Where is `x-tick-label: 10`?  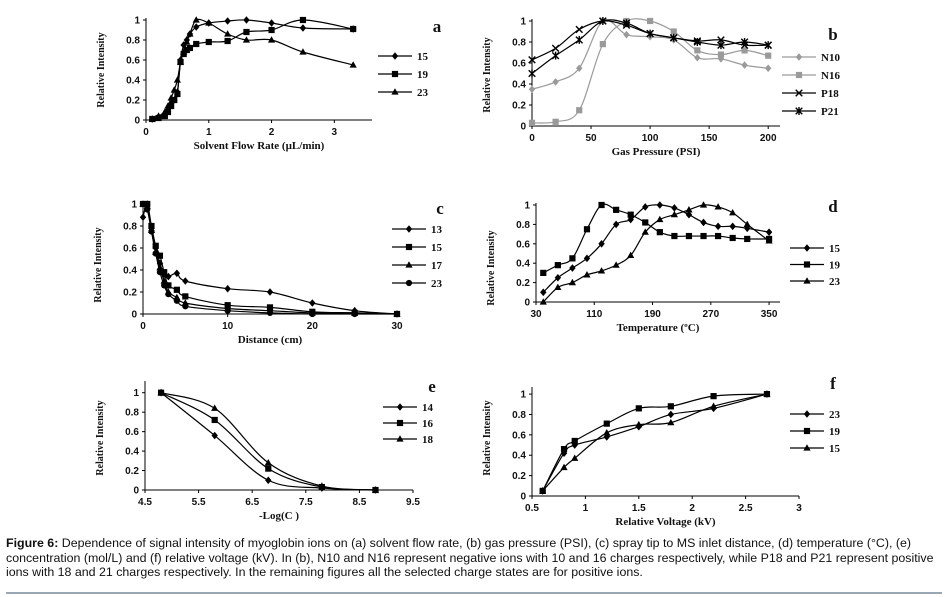
x-tick-label: 10 is located at coordinates (228, 326).